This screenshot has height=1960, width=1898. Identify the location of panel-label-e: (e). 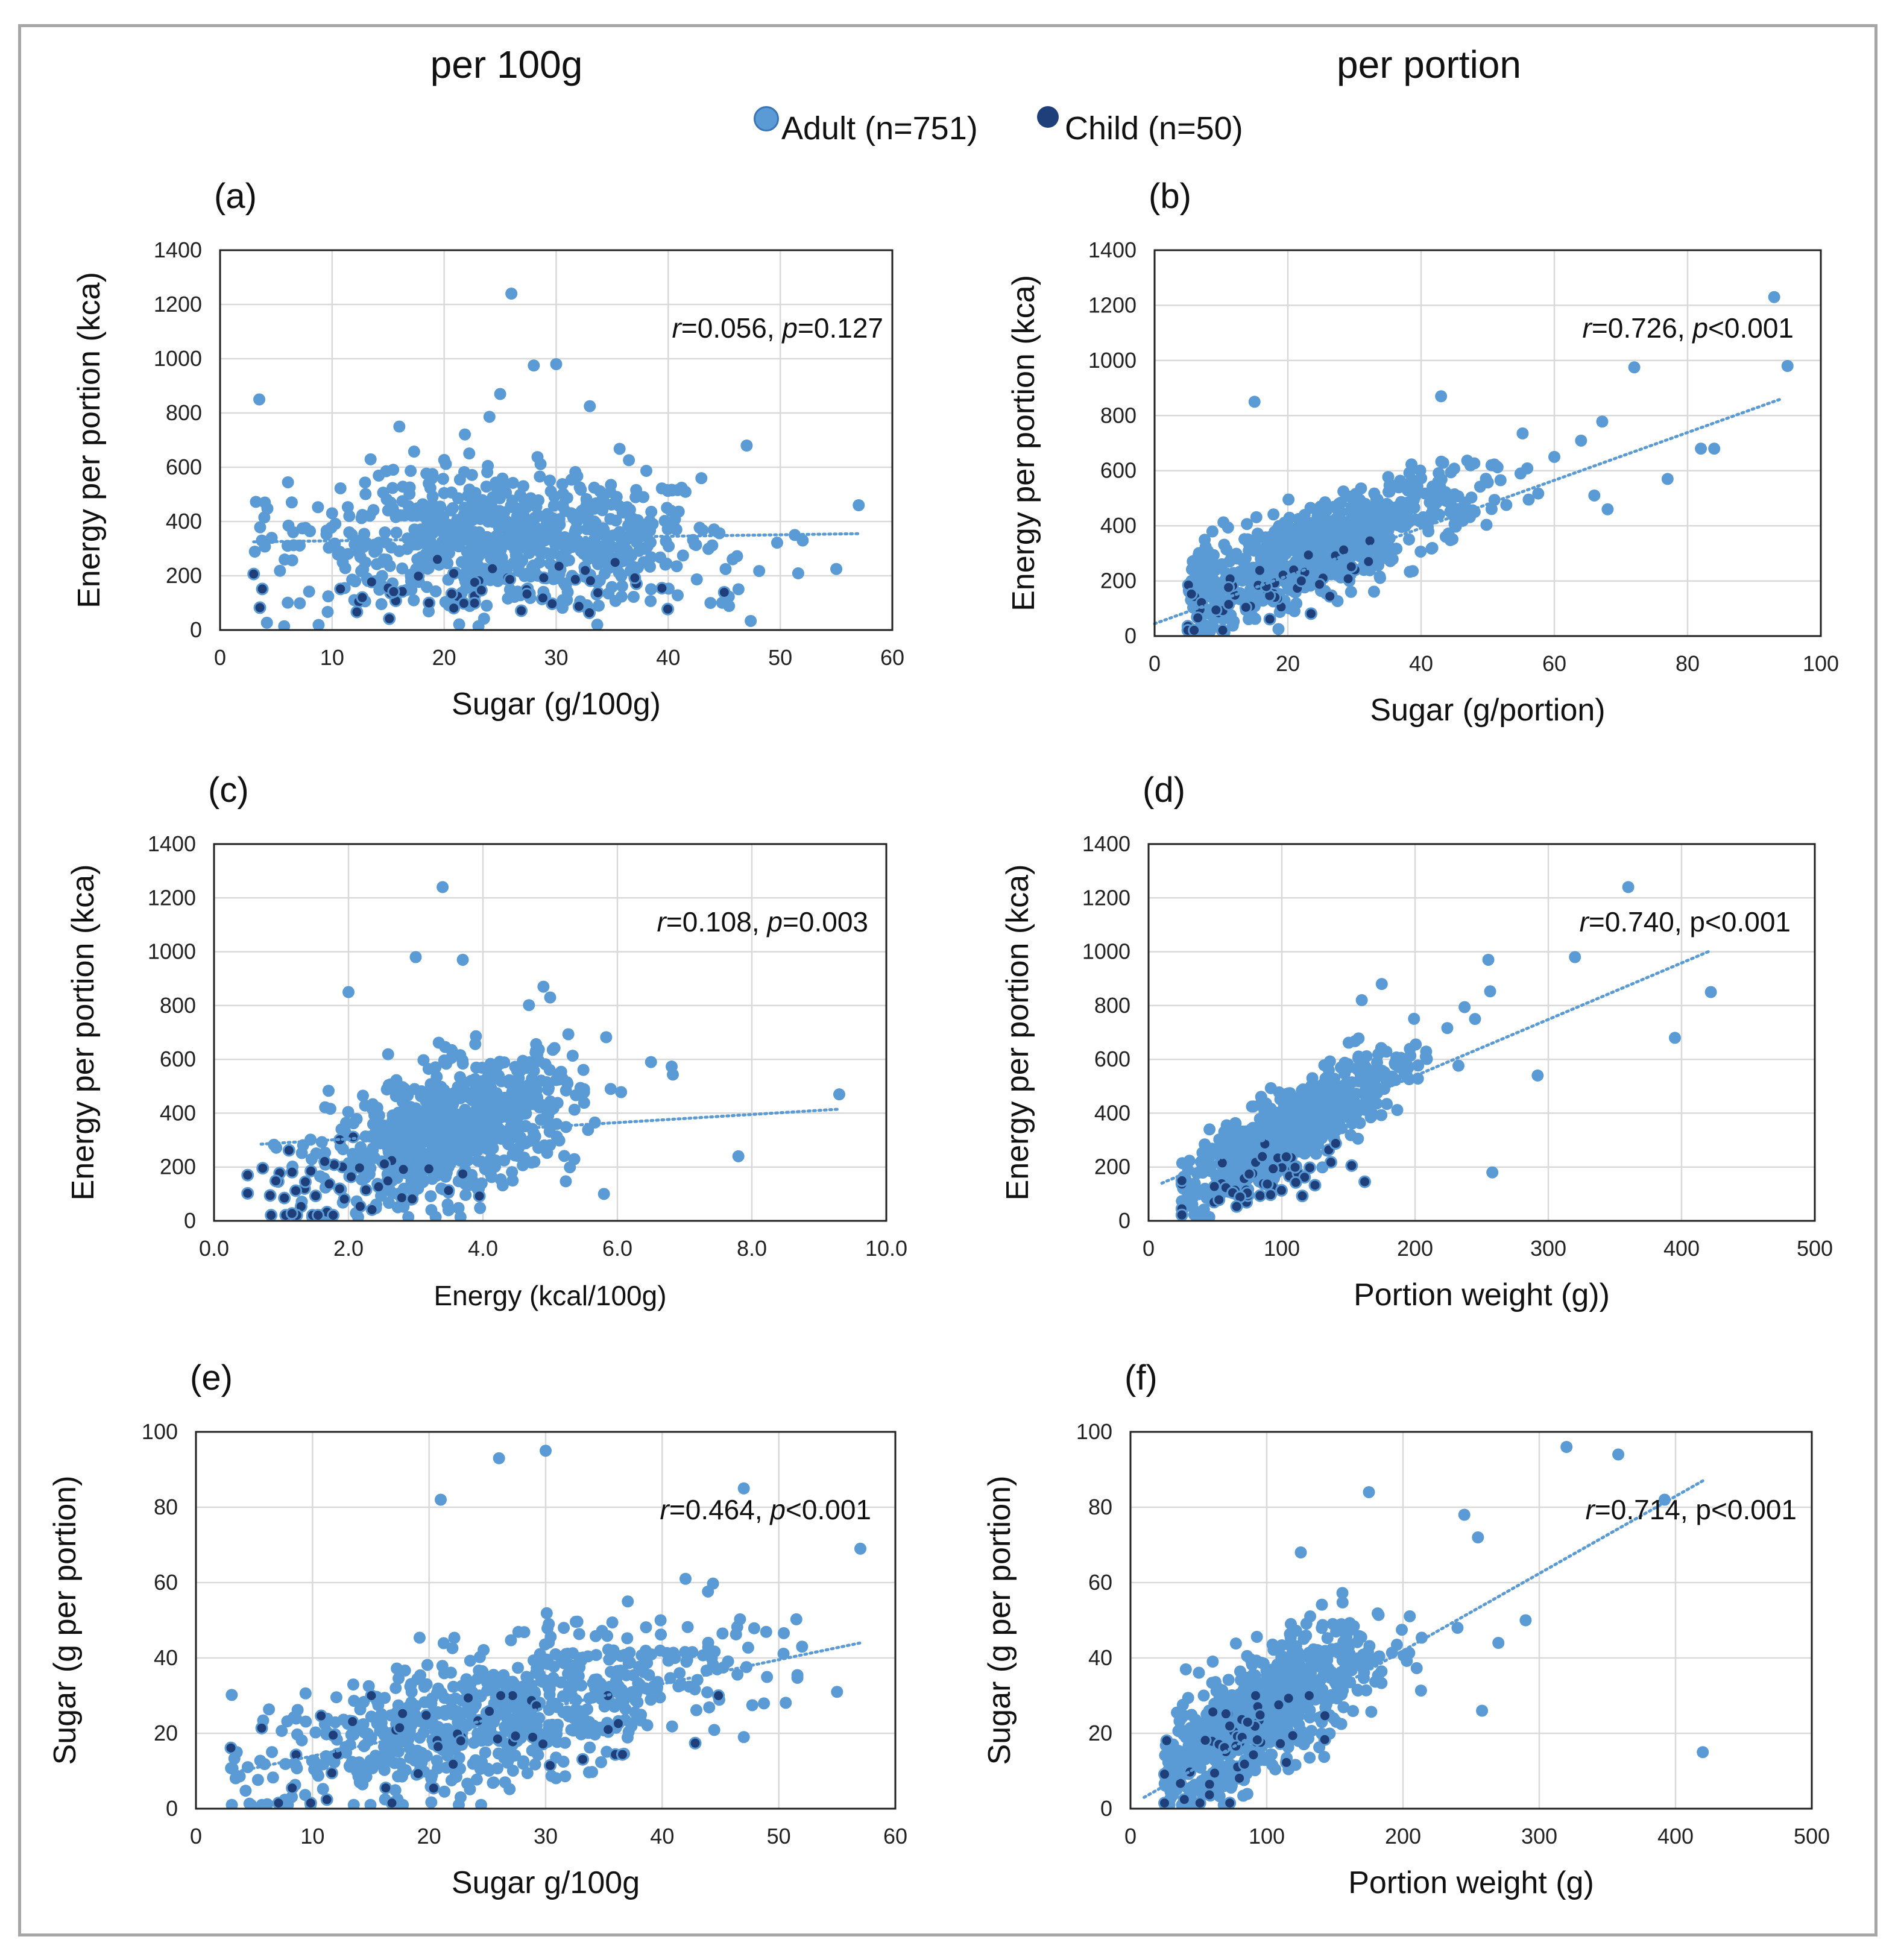
(211, 1378).